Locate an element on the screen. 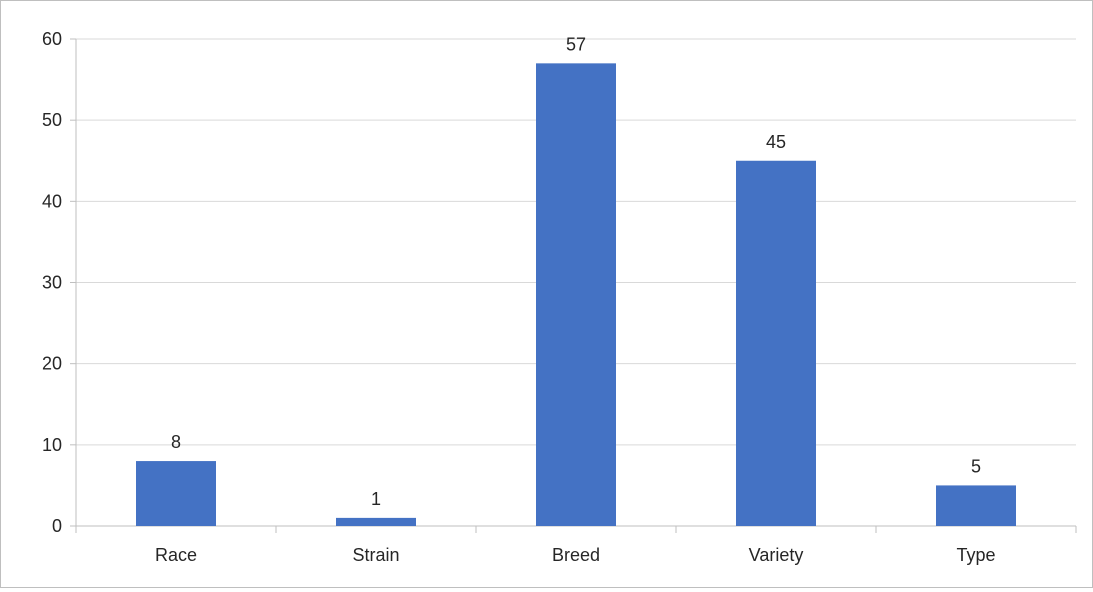  x-tick-label-breed: Breed is located at coordinates (576, 555).